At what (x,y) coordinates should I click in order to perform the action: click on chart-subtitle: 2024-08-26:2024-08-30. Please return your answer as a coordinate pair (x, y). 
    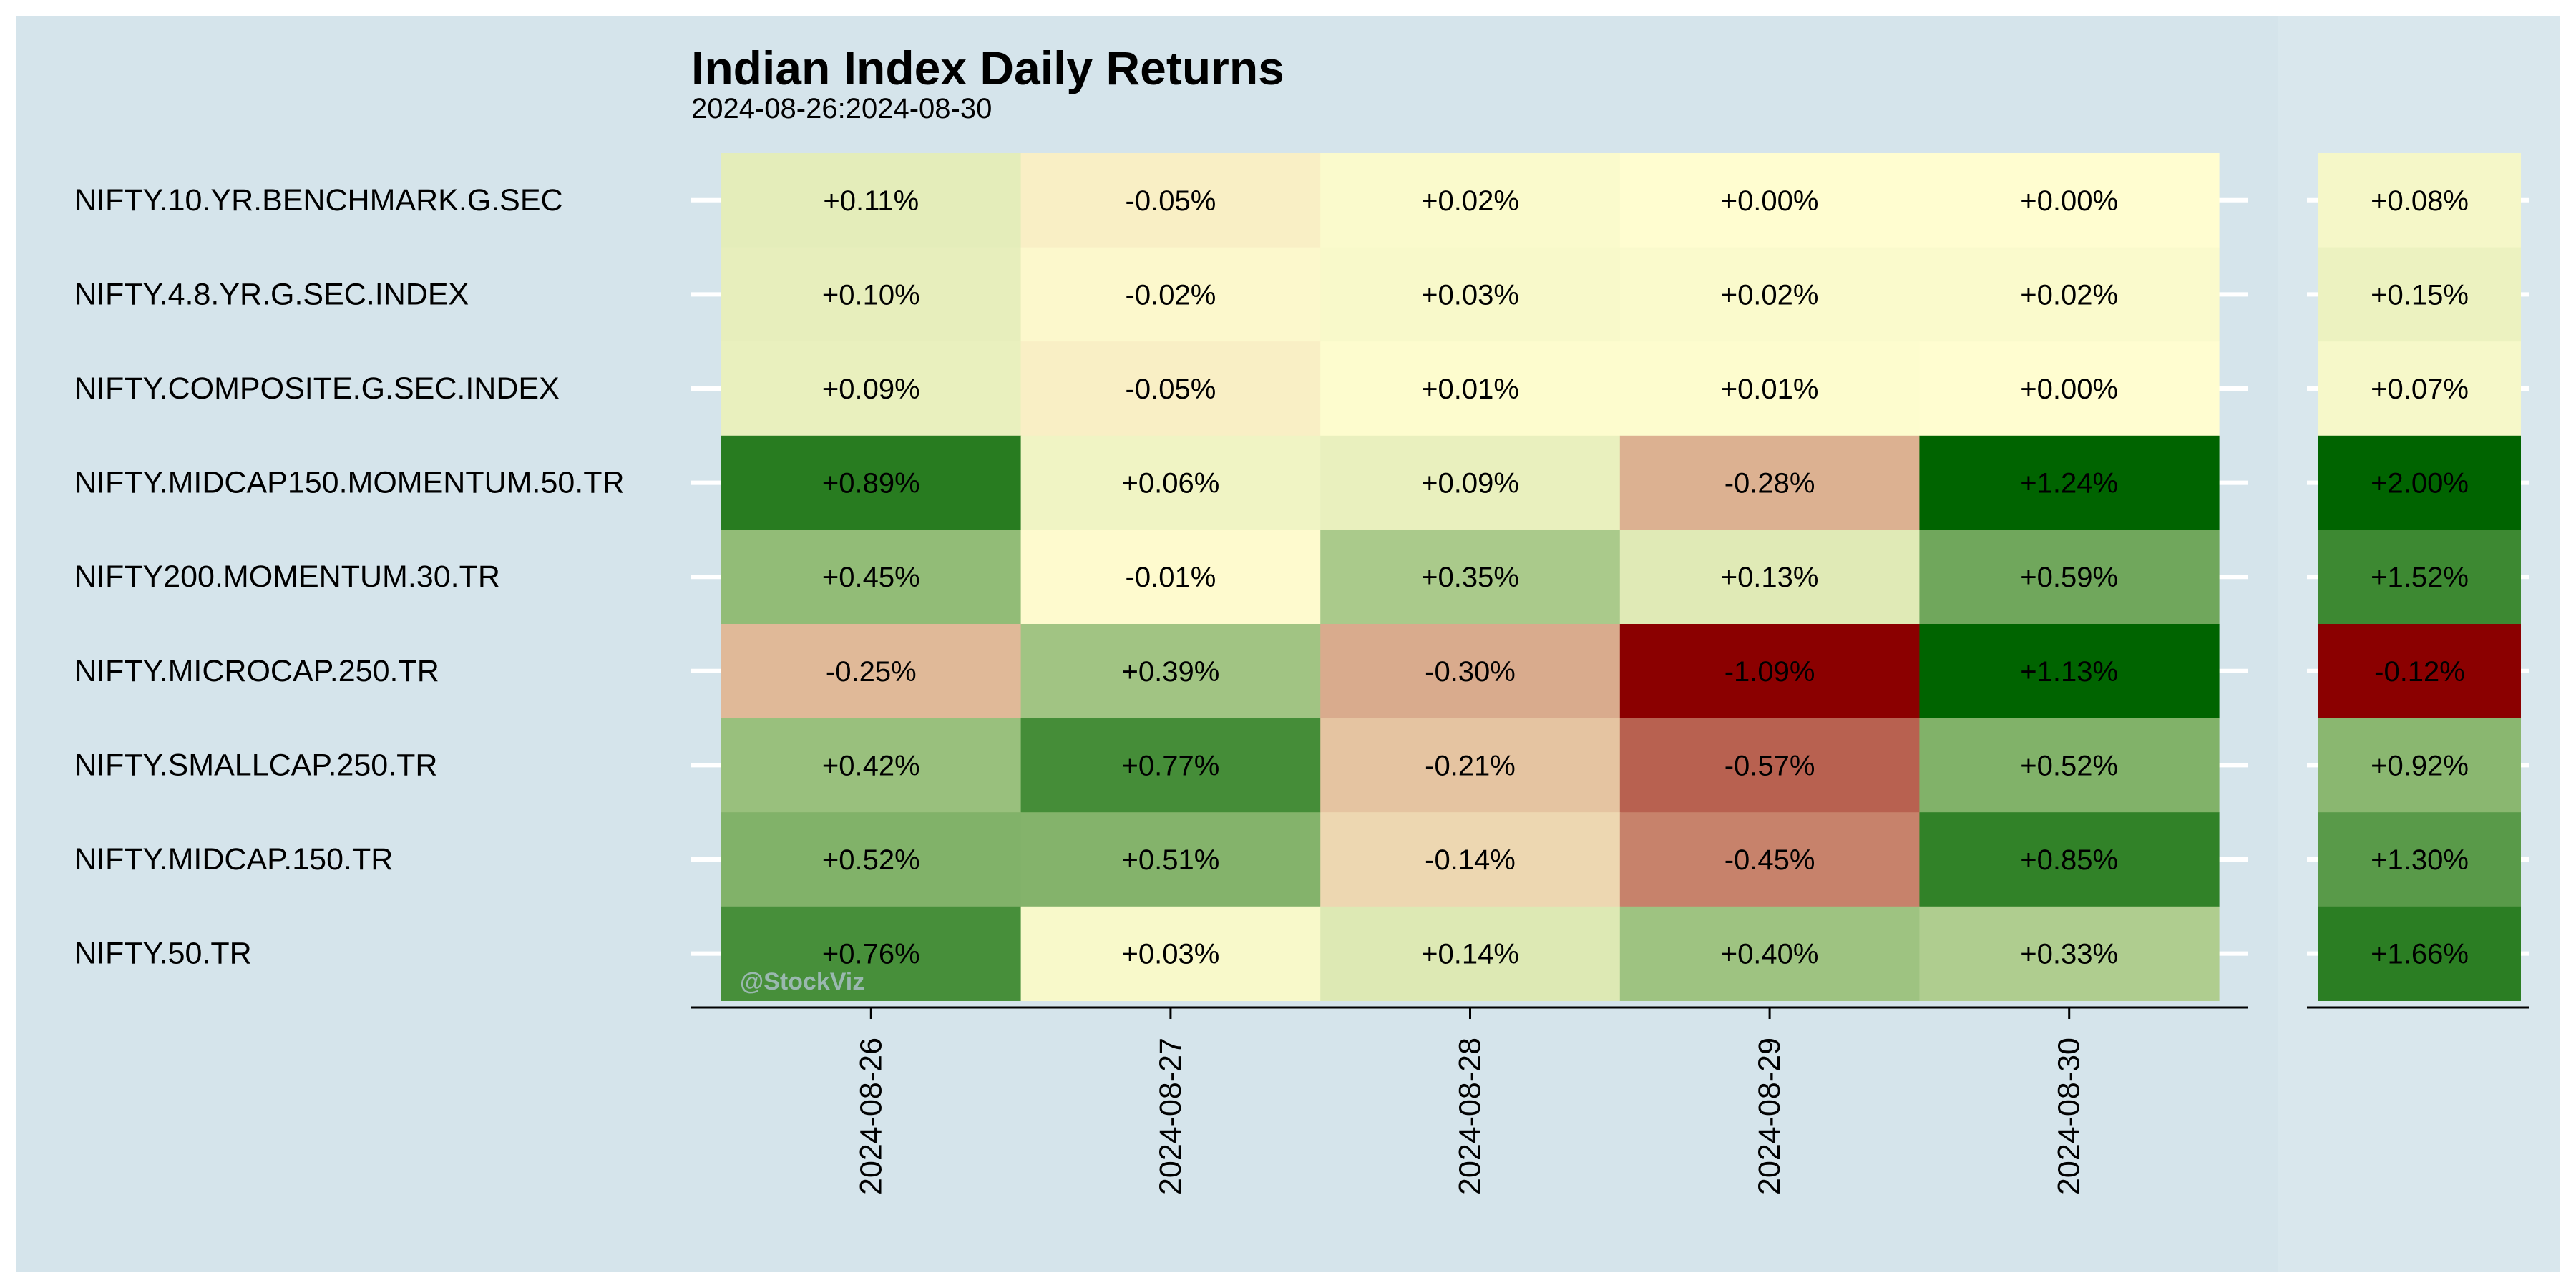
    Looking at the image, I should click on (841, 109).